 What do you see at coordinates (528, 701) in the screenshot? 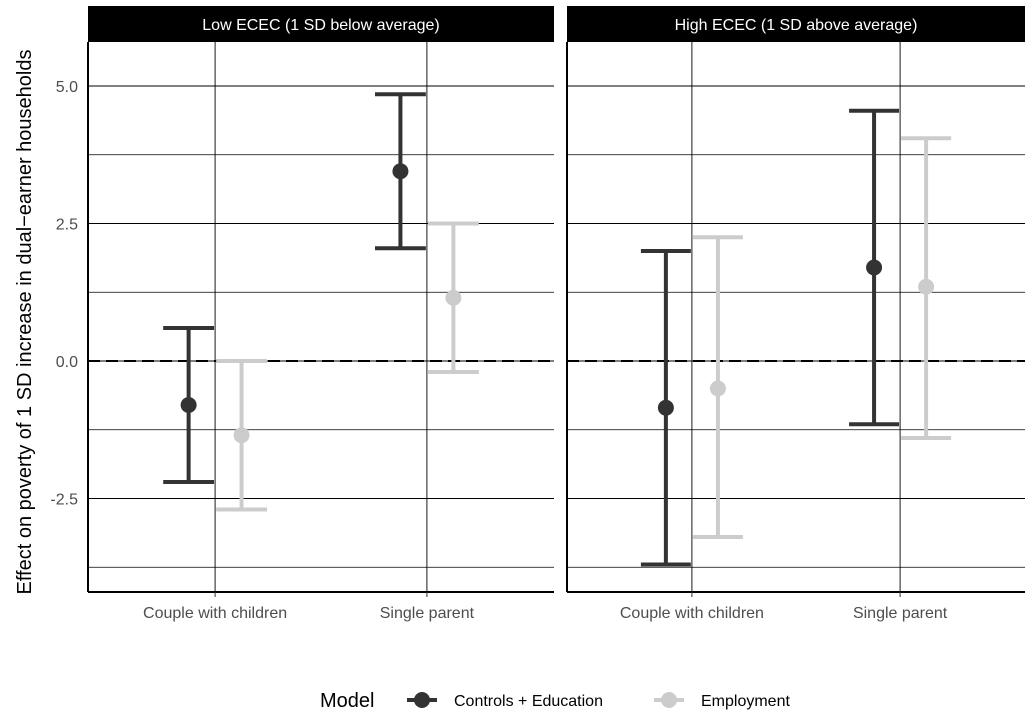
I see `legend-label: Controls + Education` at bounding box center [528, 701].